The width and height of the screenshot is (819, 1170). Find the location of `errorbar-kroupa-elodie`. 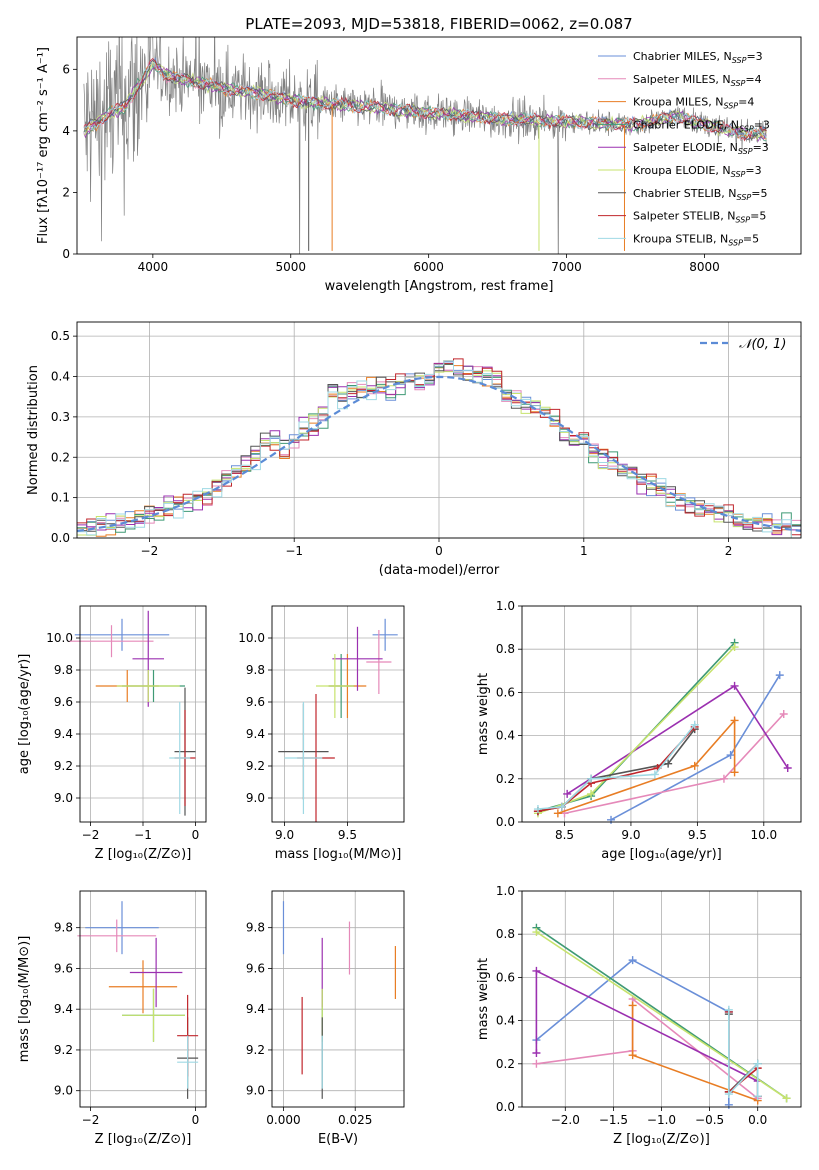

errorbar-kroupa-elodie is located at coordinates (335, 686).